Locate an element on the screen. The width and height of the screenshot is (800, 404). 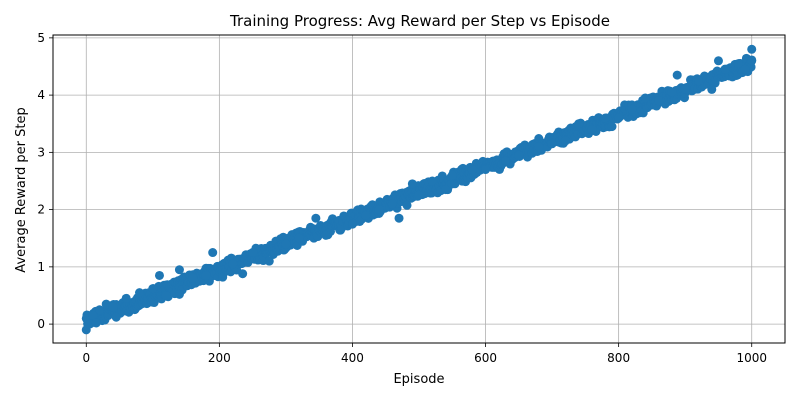
y-tick-label: 5 is located at coordinates (41, 38).